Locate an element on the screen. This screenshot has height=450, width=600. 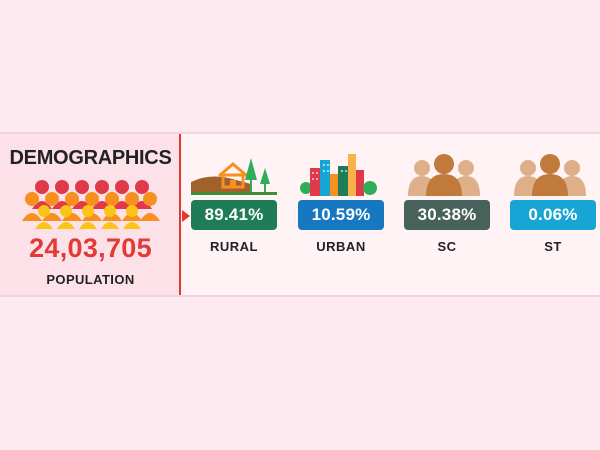
stat-urban: 10.59% URBAN is located at coordinates (343, 214).